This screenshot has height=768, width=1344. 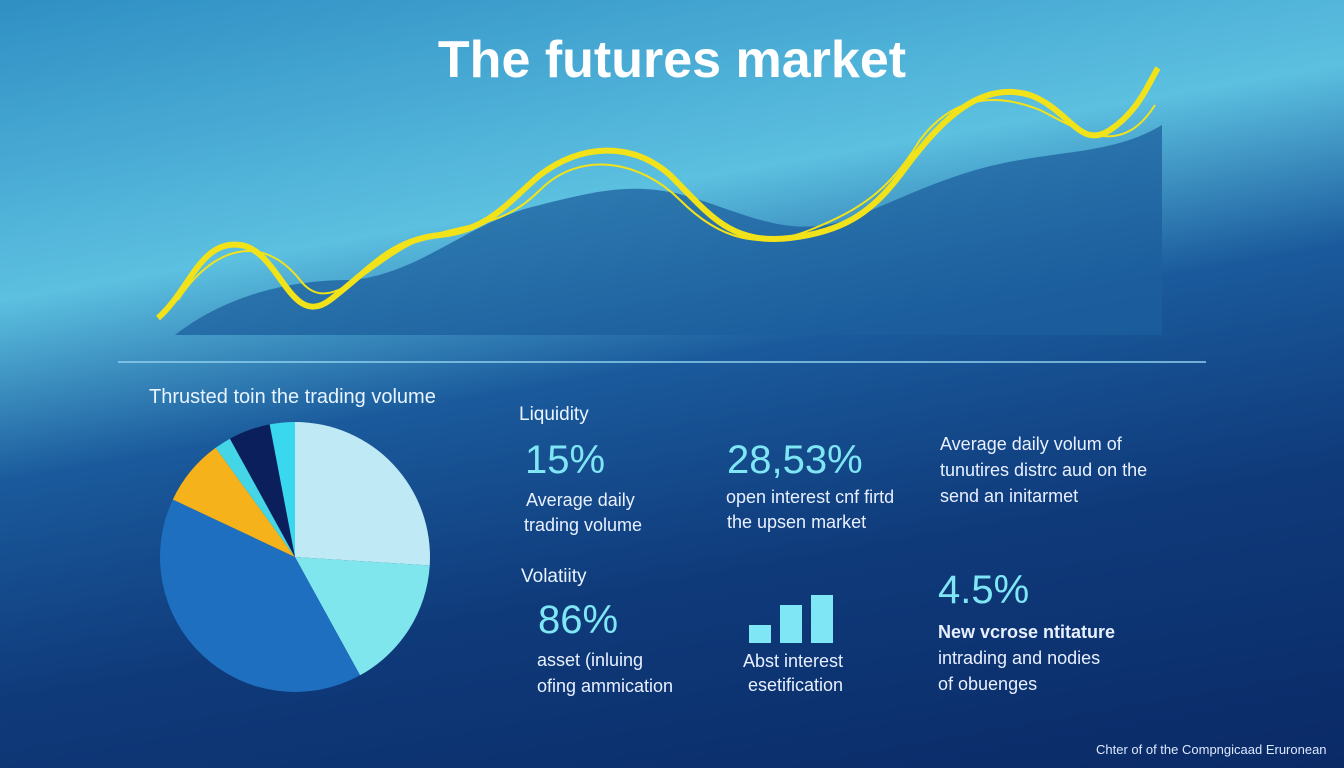 I want to click on stat-value: 4.5%, so click(x=984, y=590).